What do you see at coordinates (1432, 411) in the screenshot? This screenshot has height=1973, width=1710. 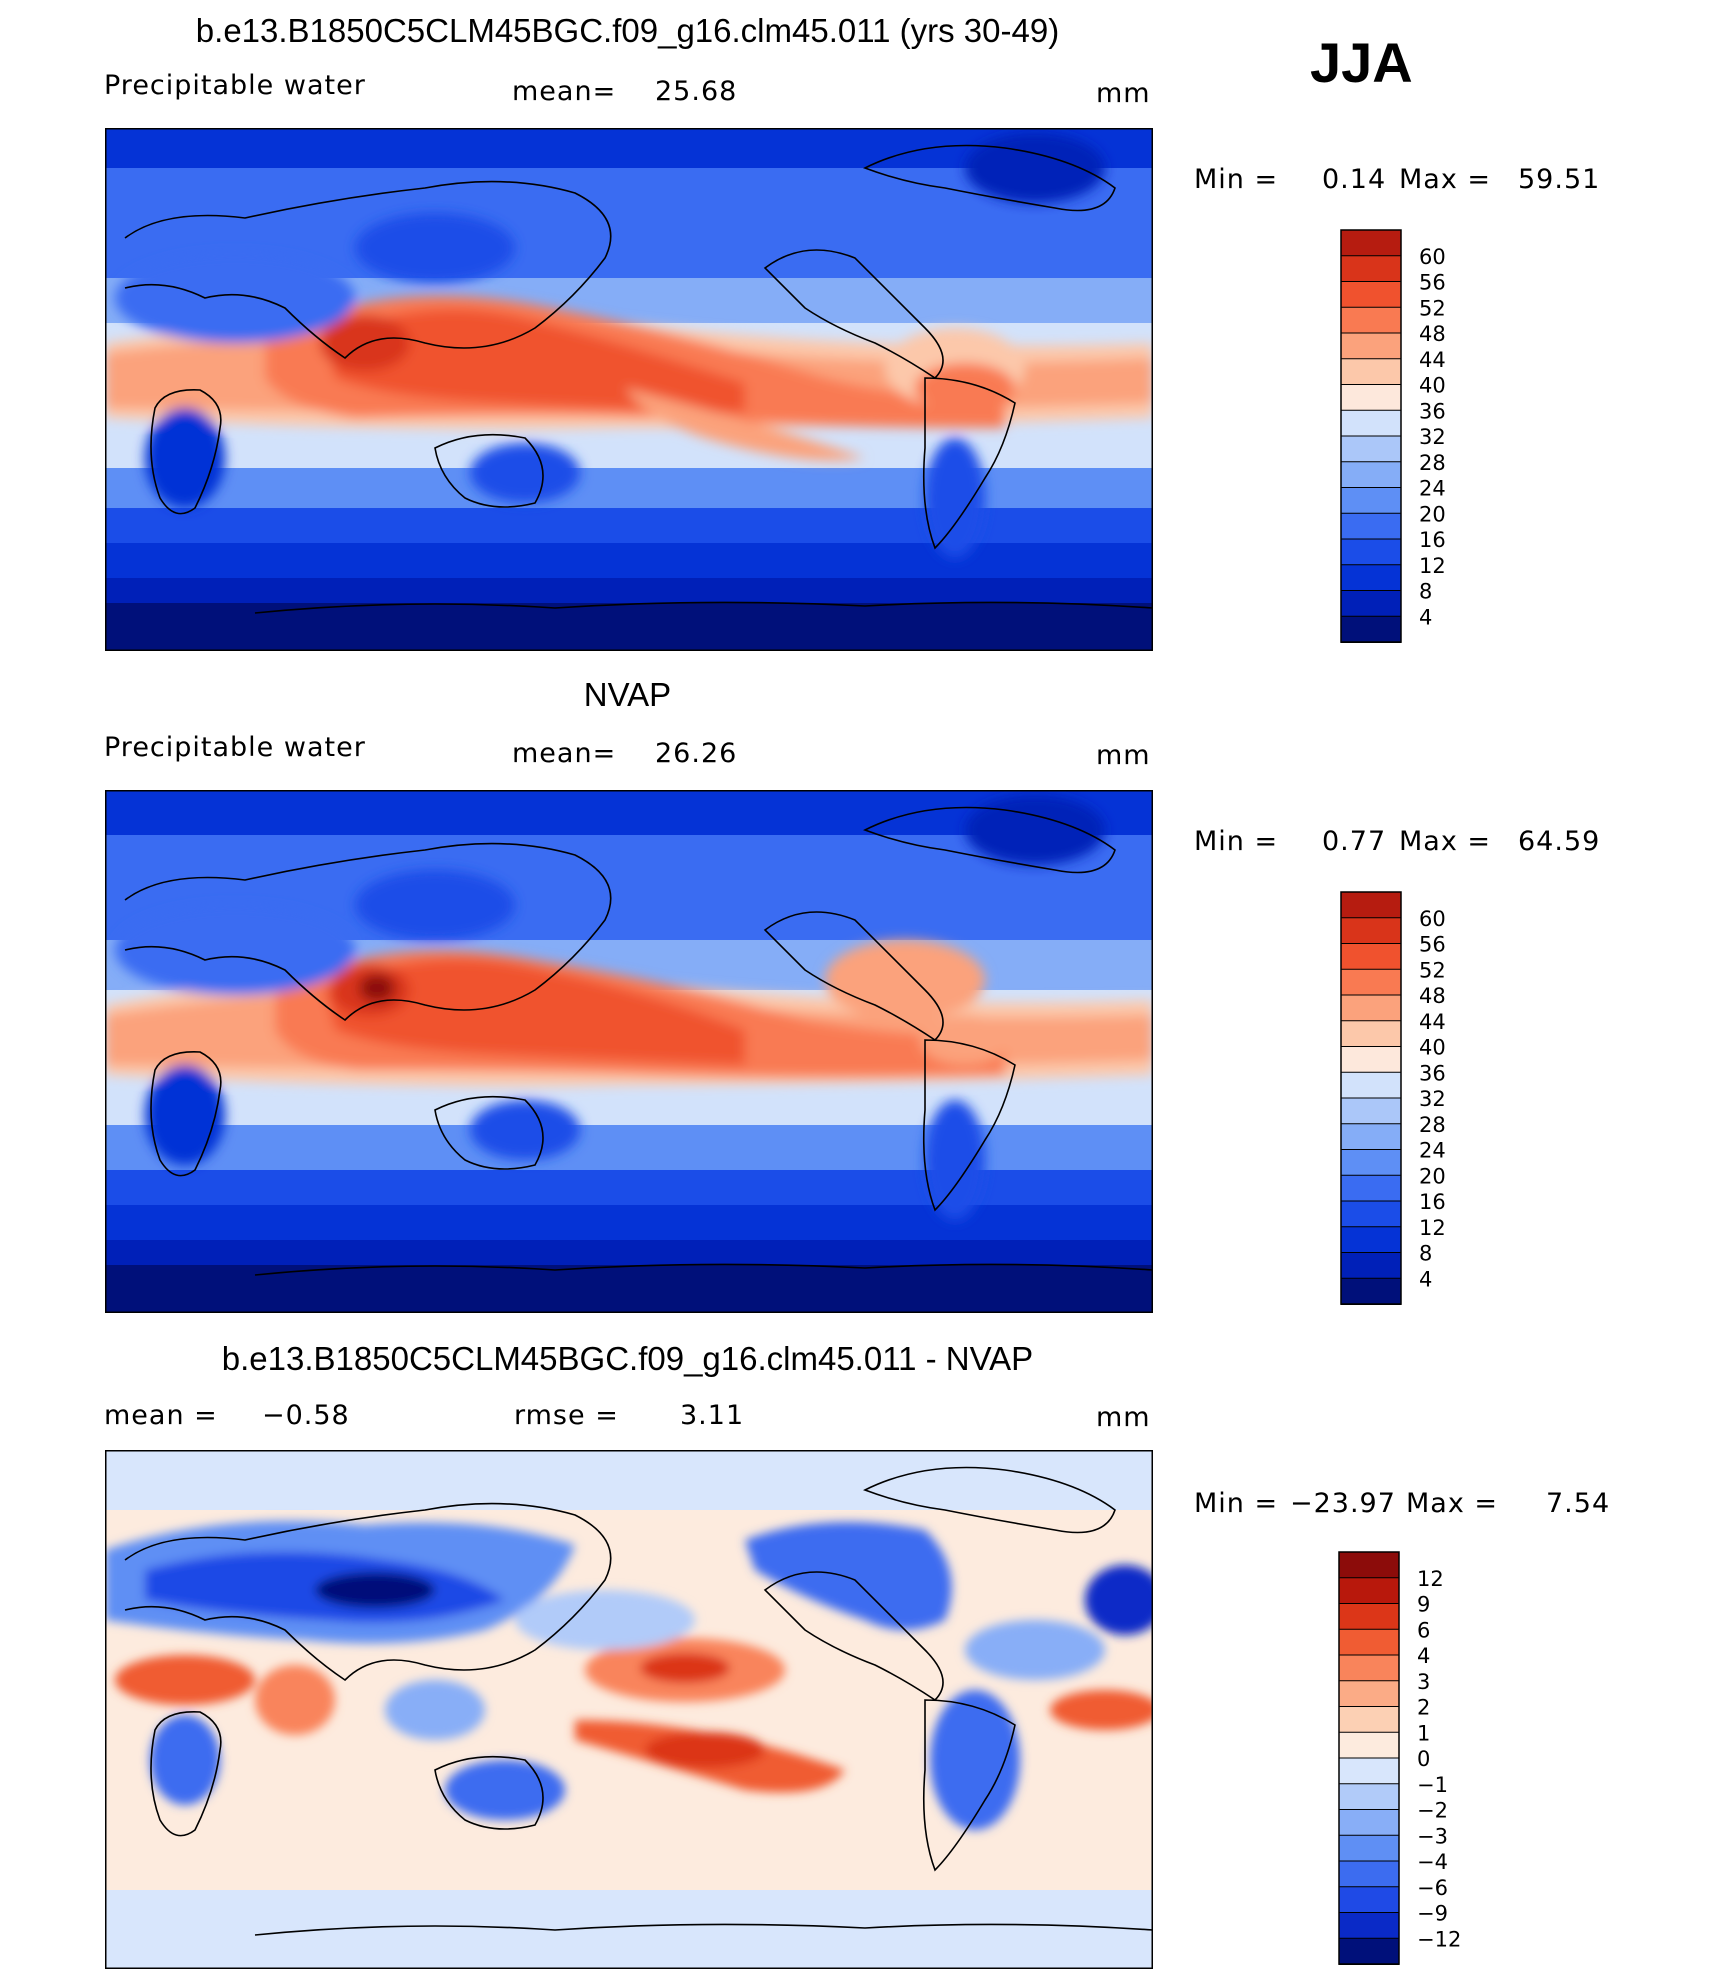 I see `panel-1-colorbar-tick-label: 36` at bounding box center [1432, 411].